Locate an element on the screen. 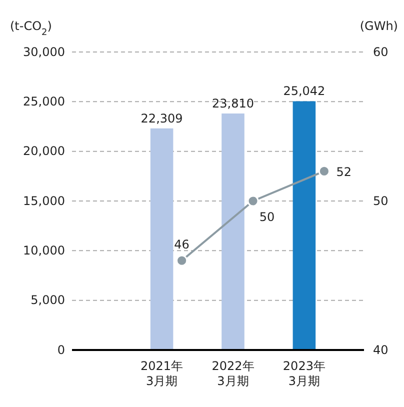  y2-axis-title: (GWh) is located at coordinates (379, 26).